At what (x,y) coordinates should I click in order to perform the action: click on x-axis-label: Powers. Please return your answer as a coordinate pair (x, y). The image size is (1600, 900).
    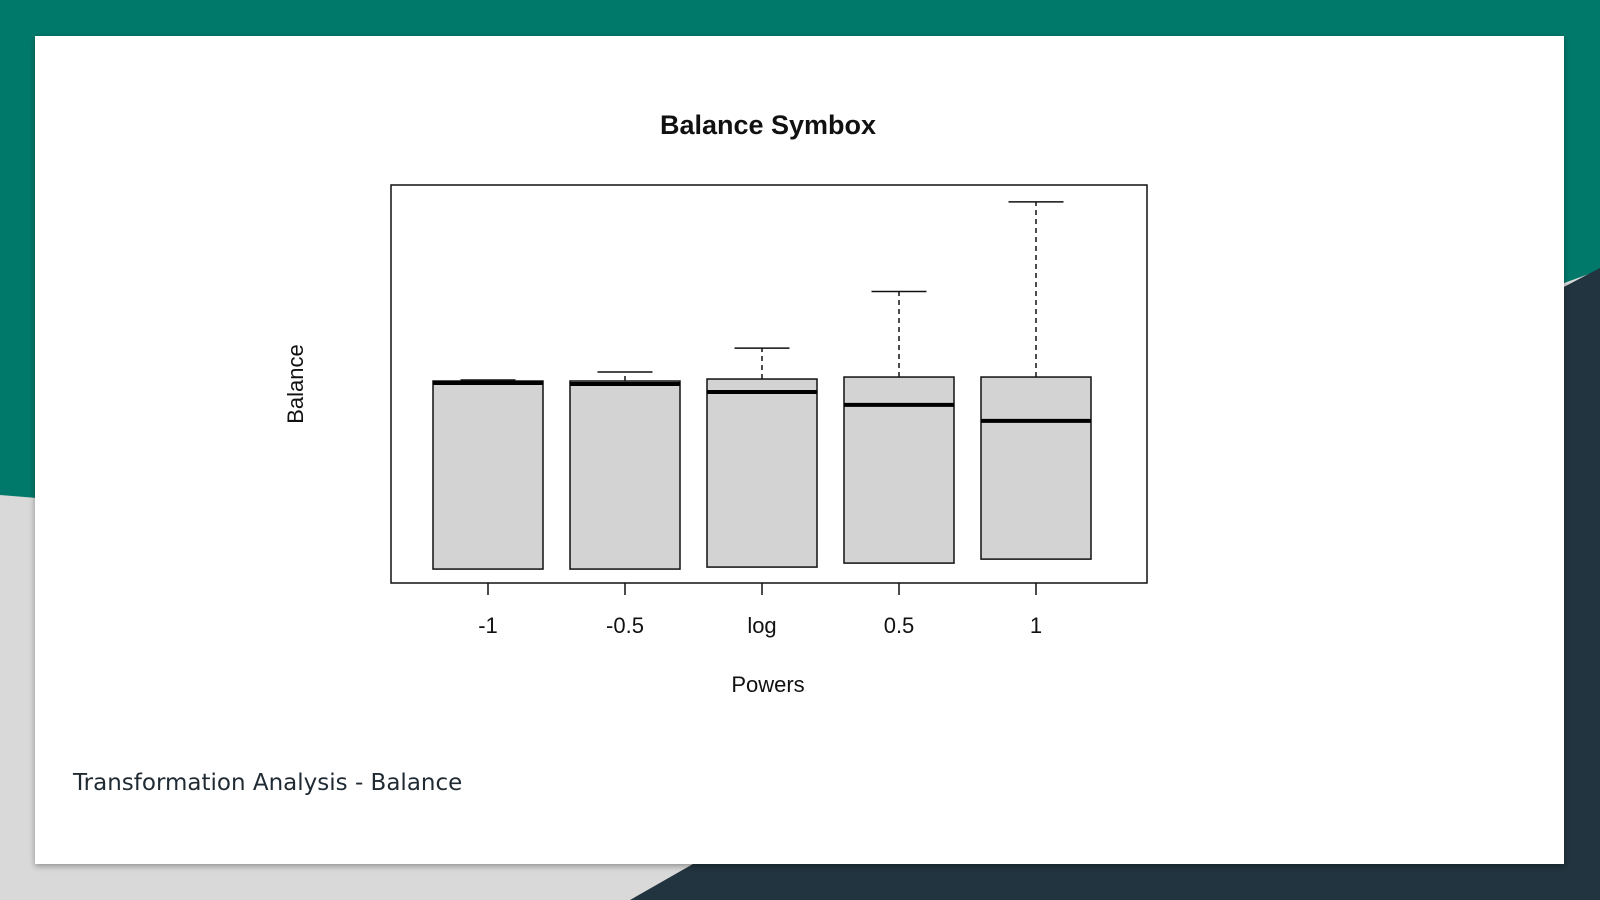
    Looking at the image, I should click on (767, 684).